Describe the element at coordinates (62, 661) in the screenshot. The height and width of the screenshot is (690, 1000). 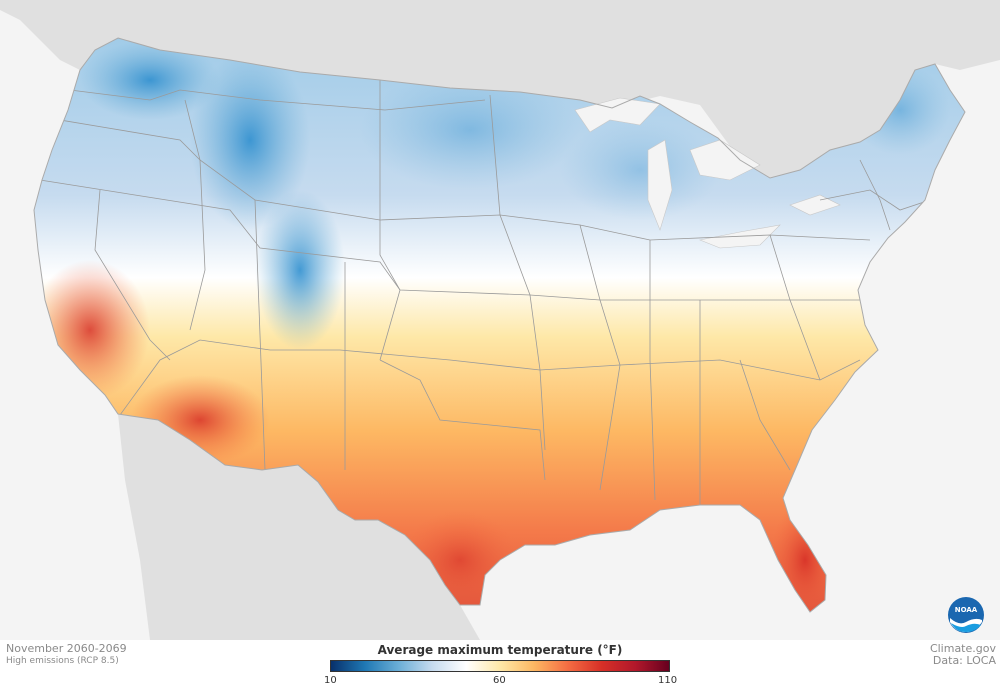
I see `emissions-scenario: High emissions (RCP 8.5)` at that location.